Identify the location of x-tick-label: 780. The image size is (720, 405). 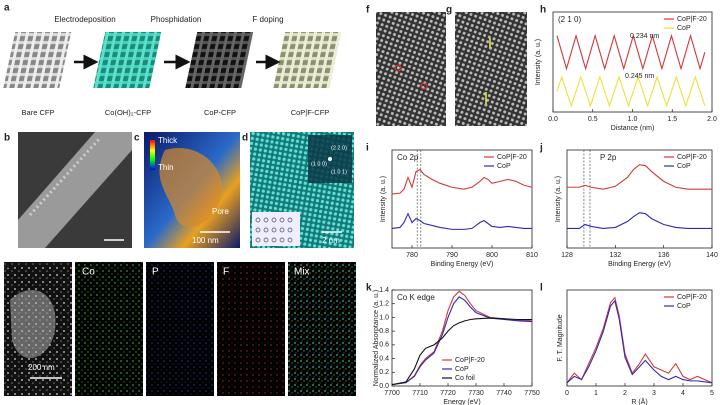
(412, 255).